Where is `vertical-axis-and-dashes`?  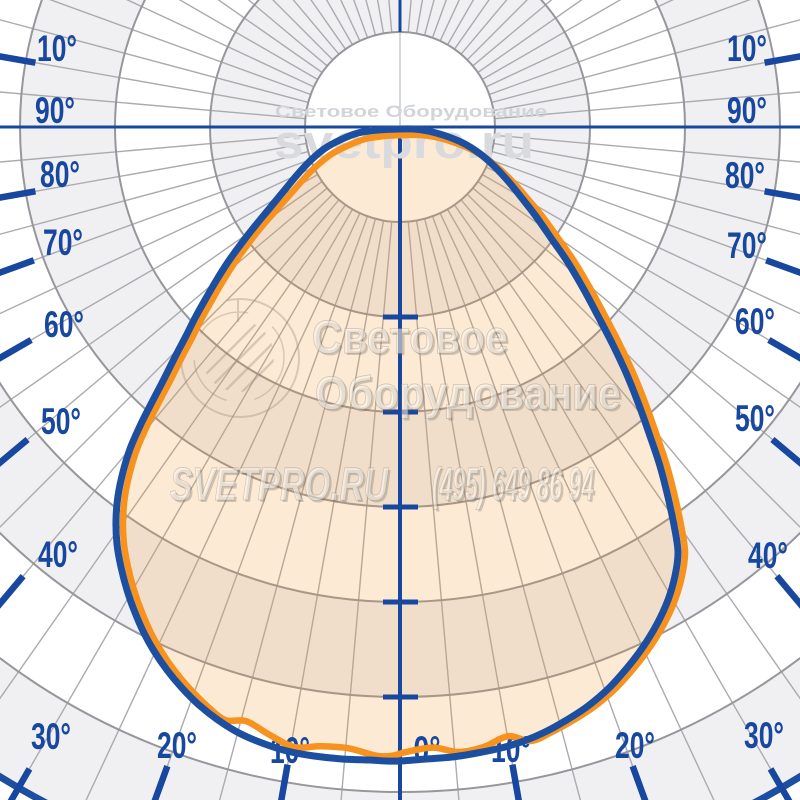 vertical-axis-and-dashes is located at coordinates (400, 463).